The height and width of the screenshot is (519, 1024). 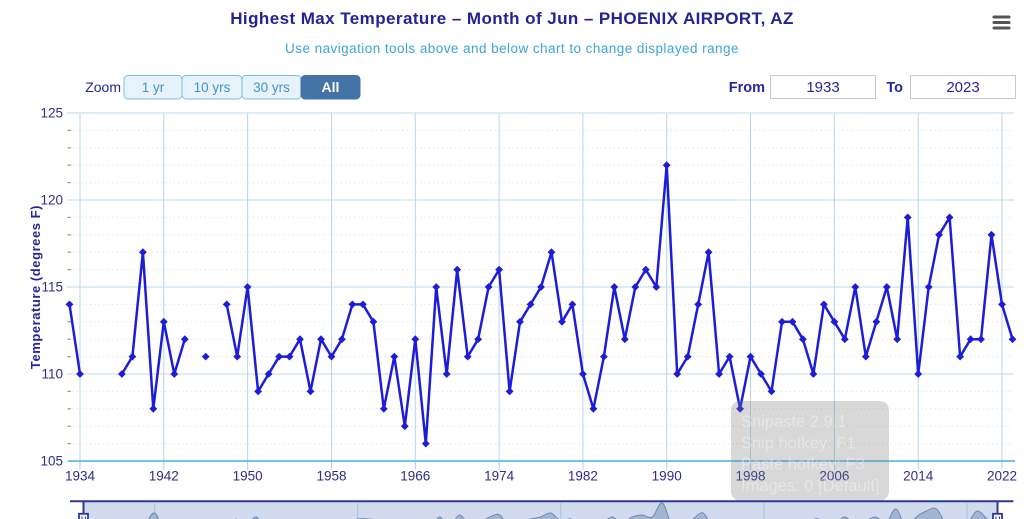 I want to click on svg-text: Paste hotkey: F3, so click(x=803, y=465).